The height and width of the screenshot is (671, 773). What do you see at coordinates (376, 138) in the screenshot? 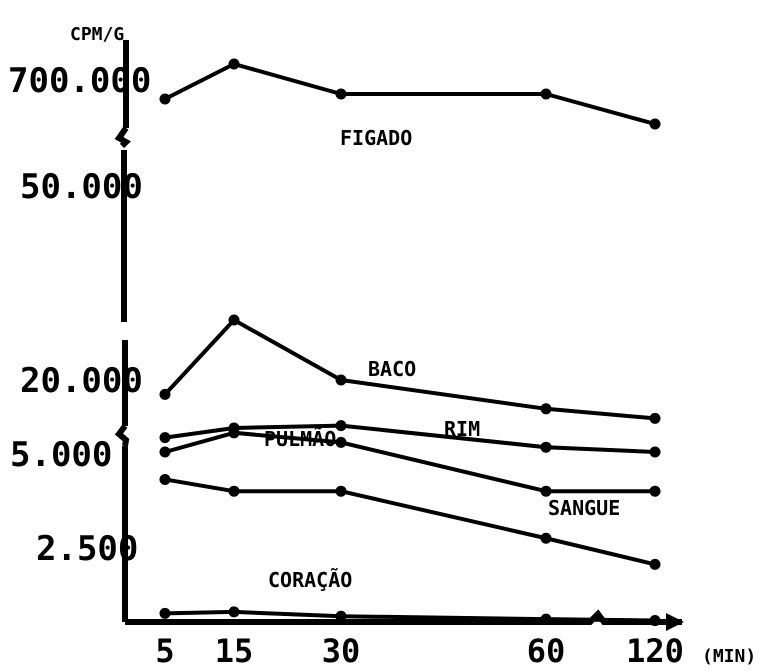
I see `series-label: FIGADO` at bounding box center [376, 138].